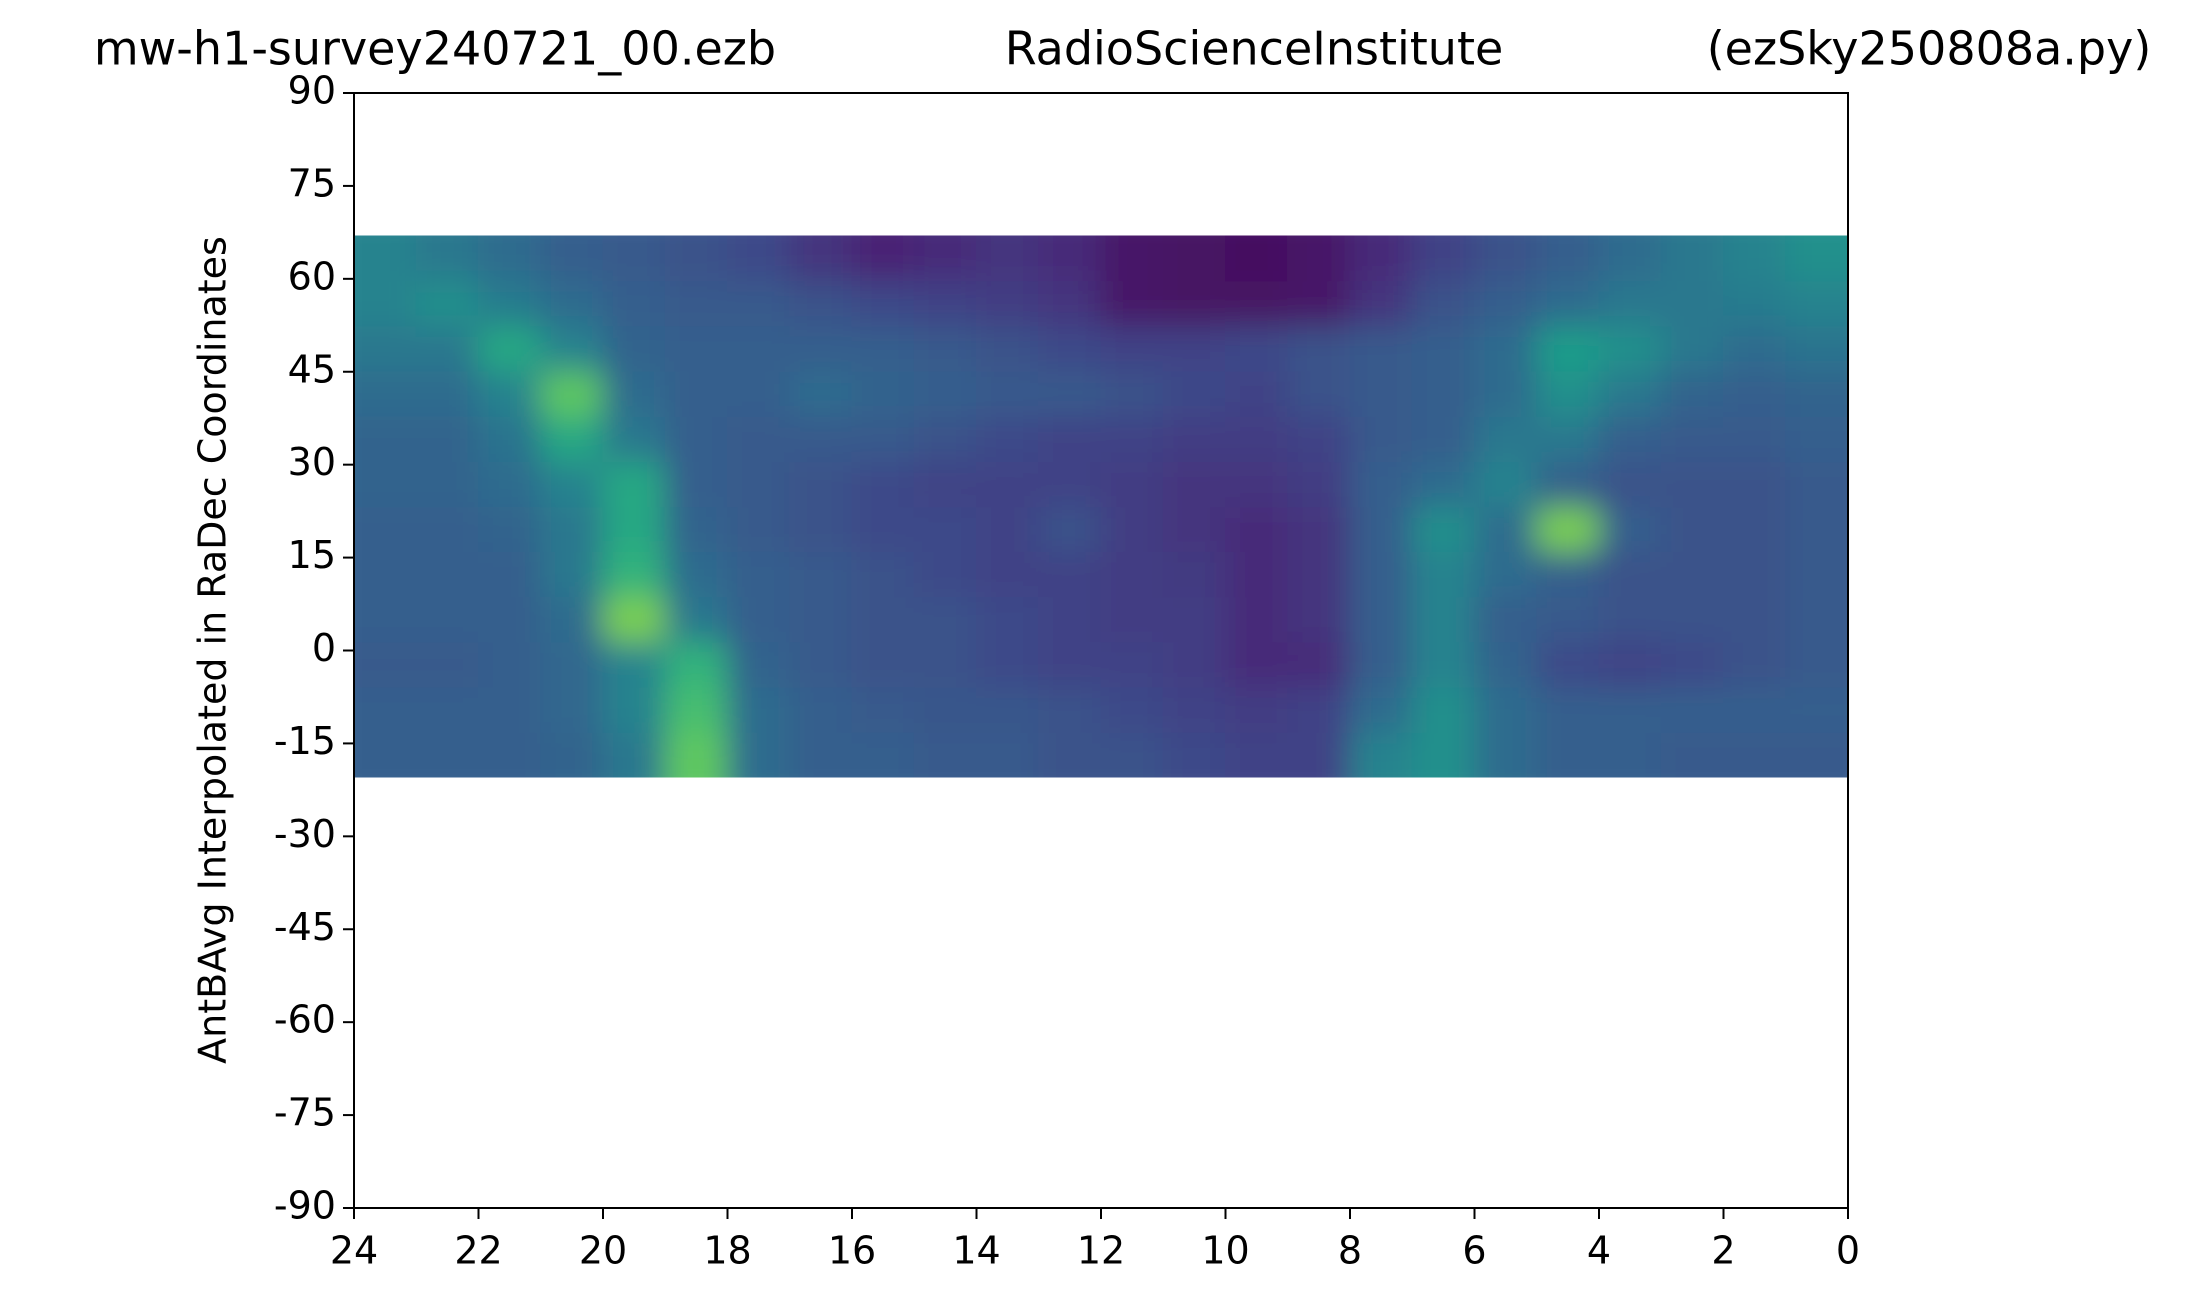 The height and width of the screenshot is (1302, 2191). Describe the element at coordinates (312, 276) in the screenshot. I see `y-tick-label: 60` at that location.